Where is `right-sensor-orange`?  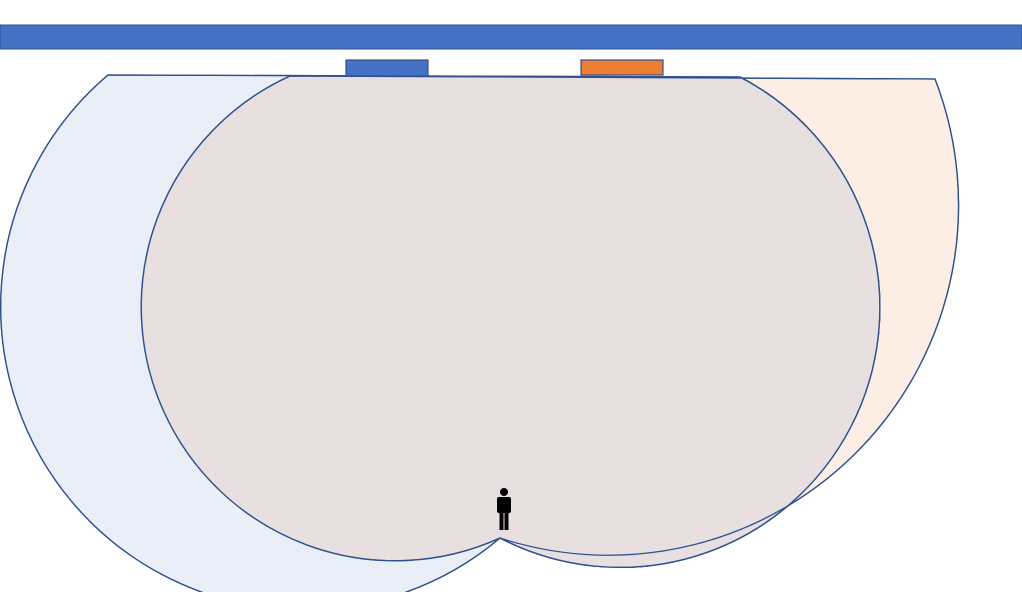 right-sensor-orange is located at coordinates (622, 67).